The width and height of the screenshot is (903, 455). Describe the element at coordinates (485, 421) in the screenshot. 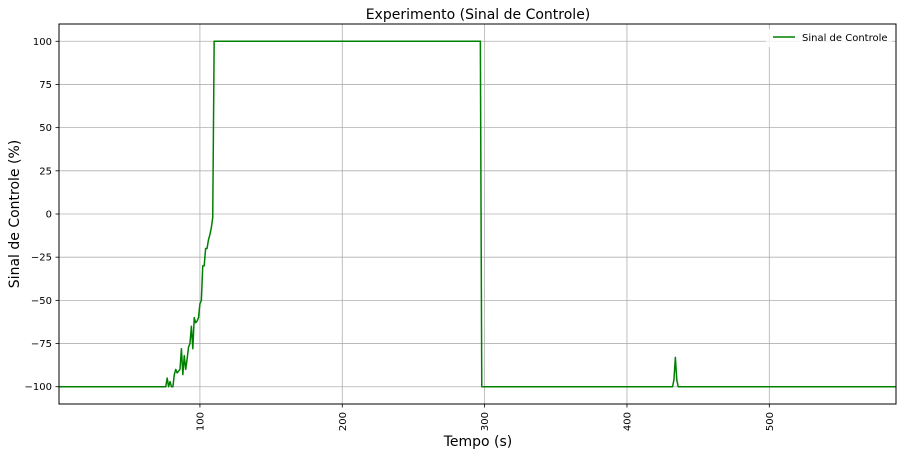

I see `x-tick-label: 300` at that location.